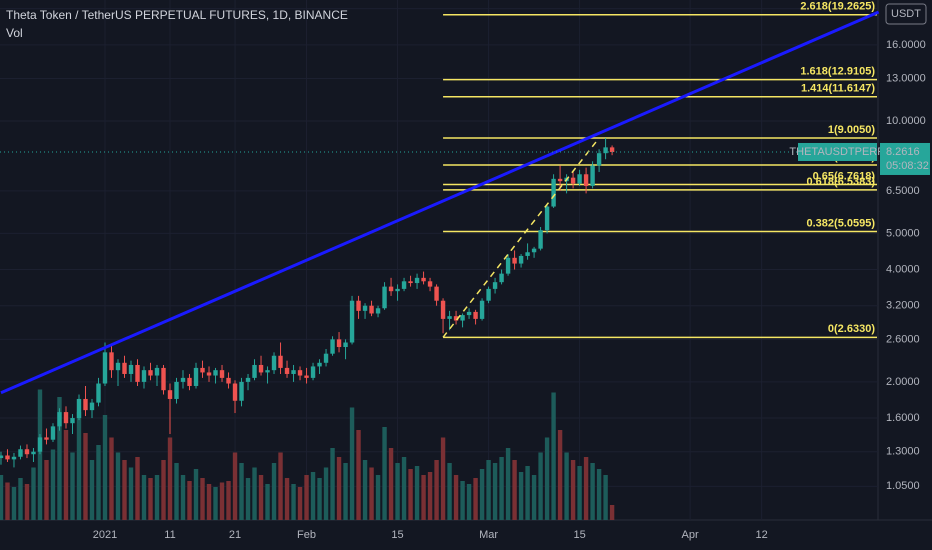 The height and width of the screenshot is (550, 932). What do you see at coordinates (844, 176) in the screenshot?
I see `fib-label: 0.65(6.7618)` at bounding box center [844, 176].